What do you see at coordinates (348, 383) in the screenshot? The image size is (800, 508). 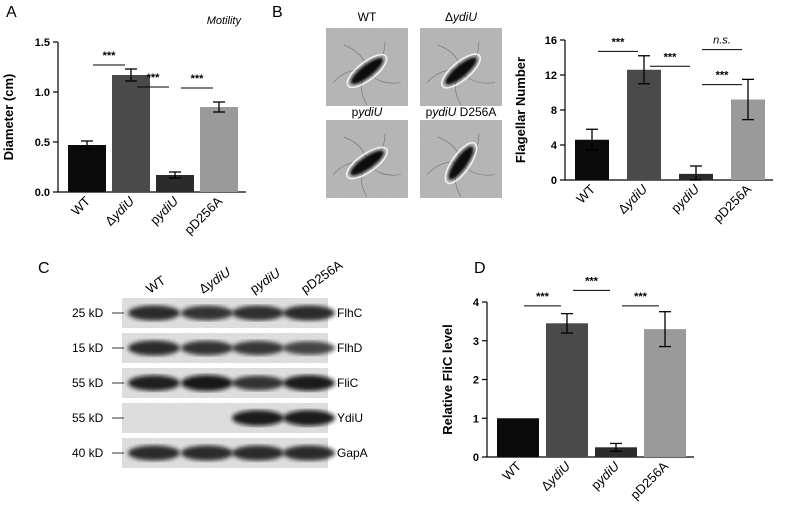 I see `protein-label: FliC` at bounding box center [348, 383].